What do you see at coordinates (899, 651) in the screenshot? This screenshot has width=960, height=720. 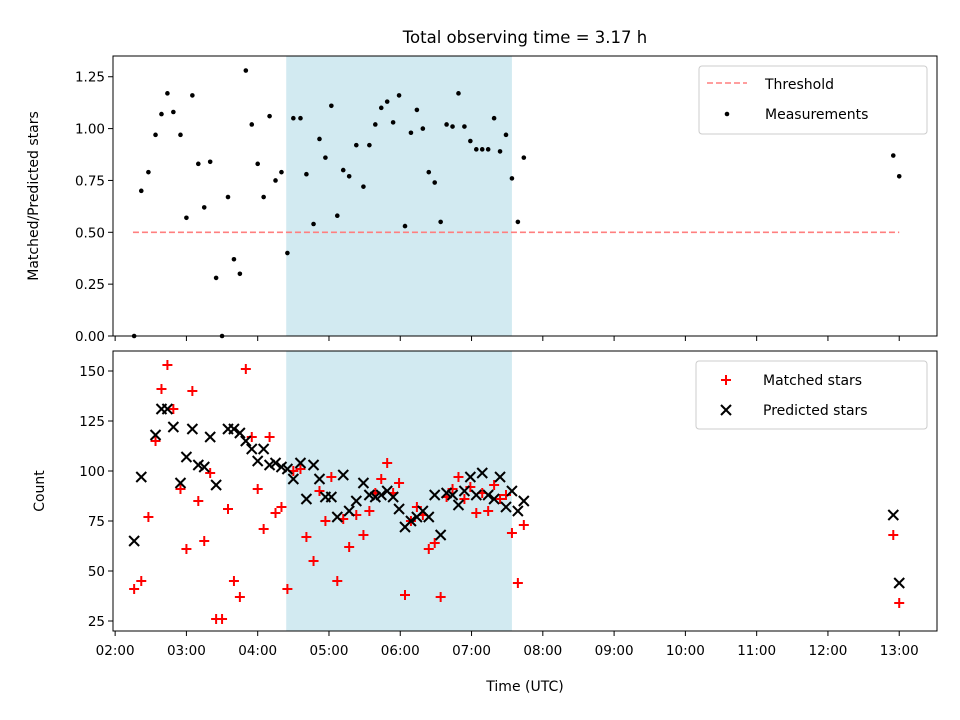 I see `count-x-tick-label: 13:00` at bounding box center [899, 651].